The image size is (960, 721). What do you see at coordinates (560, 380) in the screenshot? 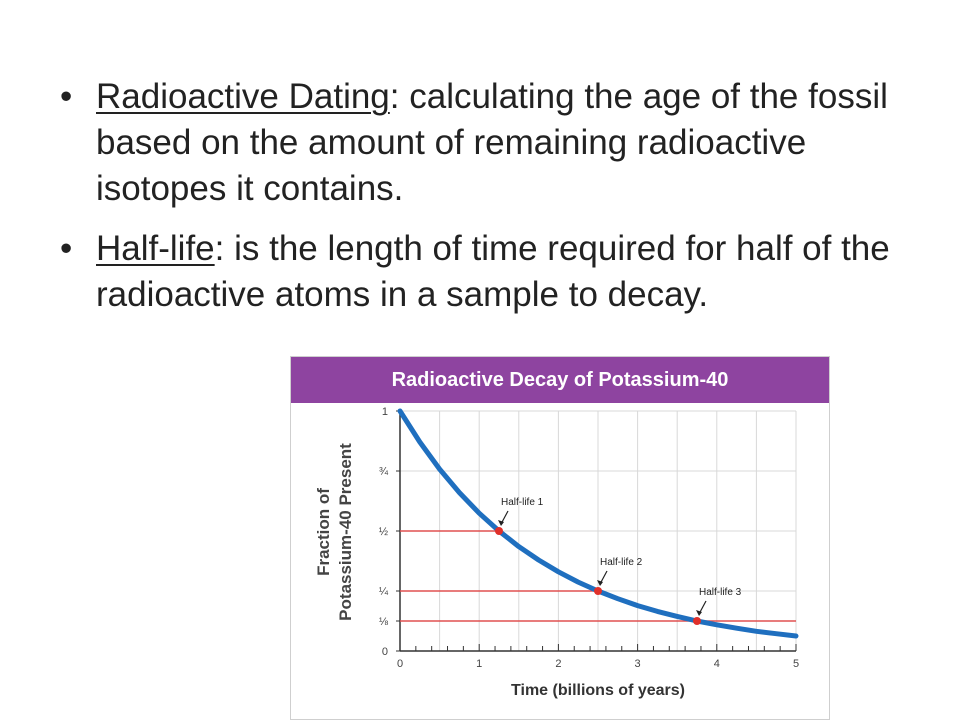
I see `chart-title: Radioactive Decay of Potassium-40` at bounding box center [560, 380].